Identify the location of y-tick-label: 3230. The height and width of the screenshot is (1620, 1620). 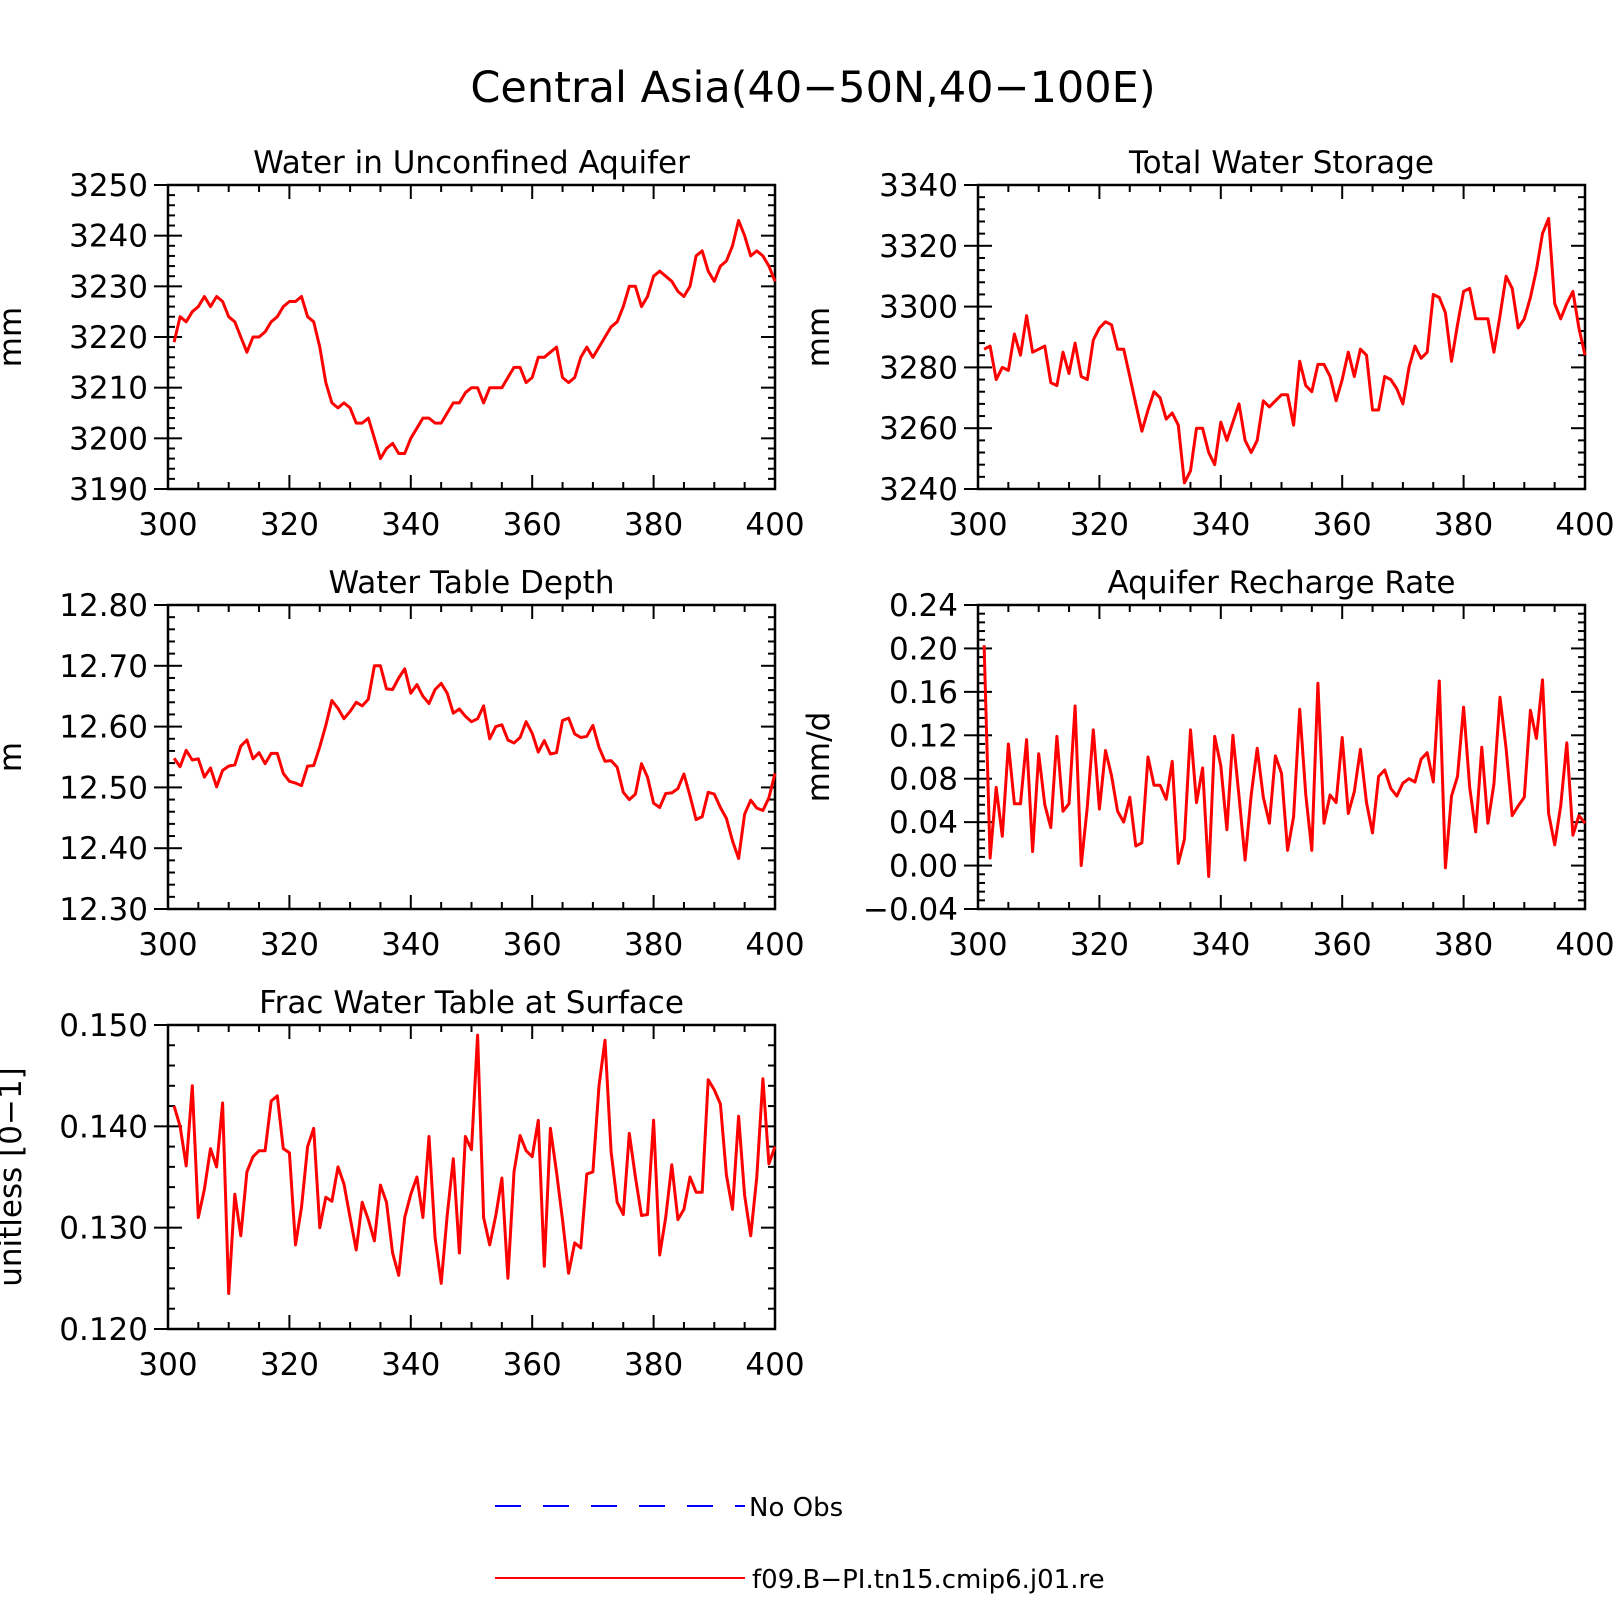
(108, 287).